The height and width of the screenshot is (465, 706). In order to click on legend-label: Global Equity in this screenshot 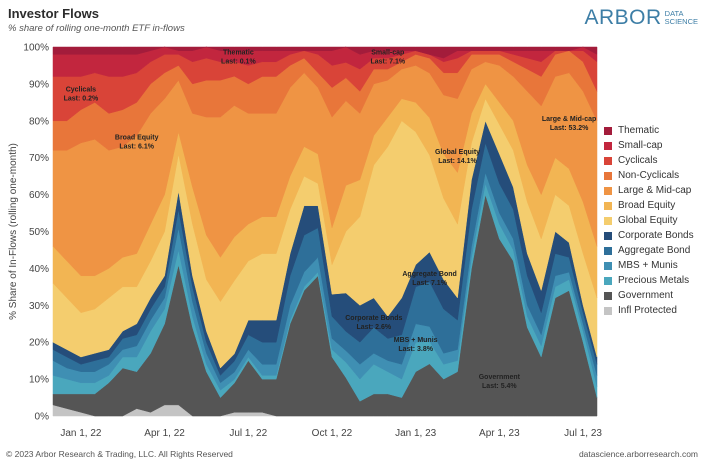, I will do `click(648, 220)`.